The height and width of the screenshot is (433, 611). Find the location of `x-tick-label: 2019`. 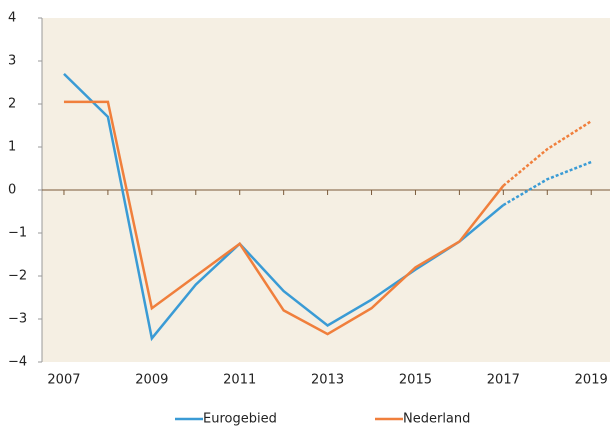

x-tick-label: 2019 is located at coordinates (591, 380).